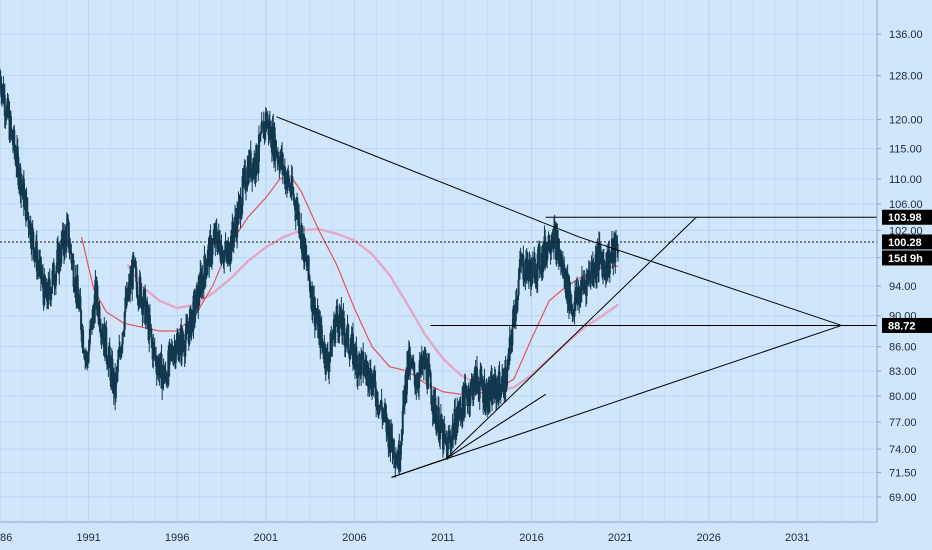 The height and width of the screenshot is (550, 932). Describe the element at coordinates (797, 538) in the screenshot. I see `x-tick-label-9: 2031` at that location.